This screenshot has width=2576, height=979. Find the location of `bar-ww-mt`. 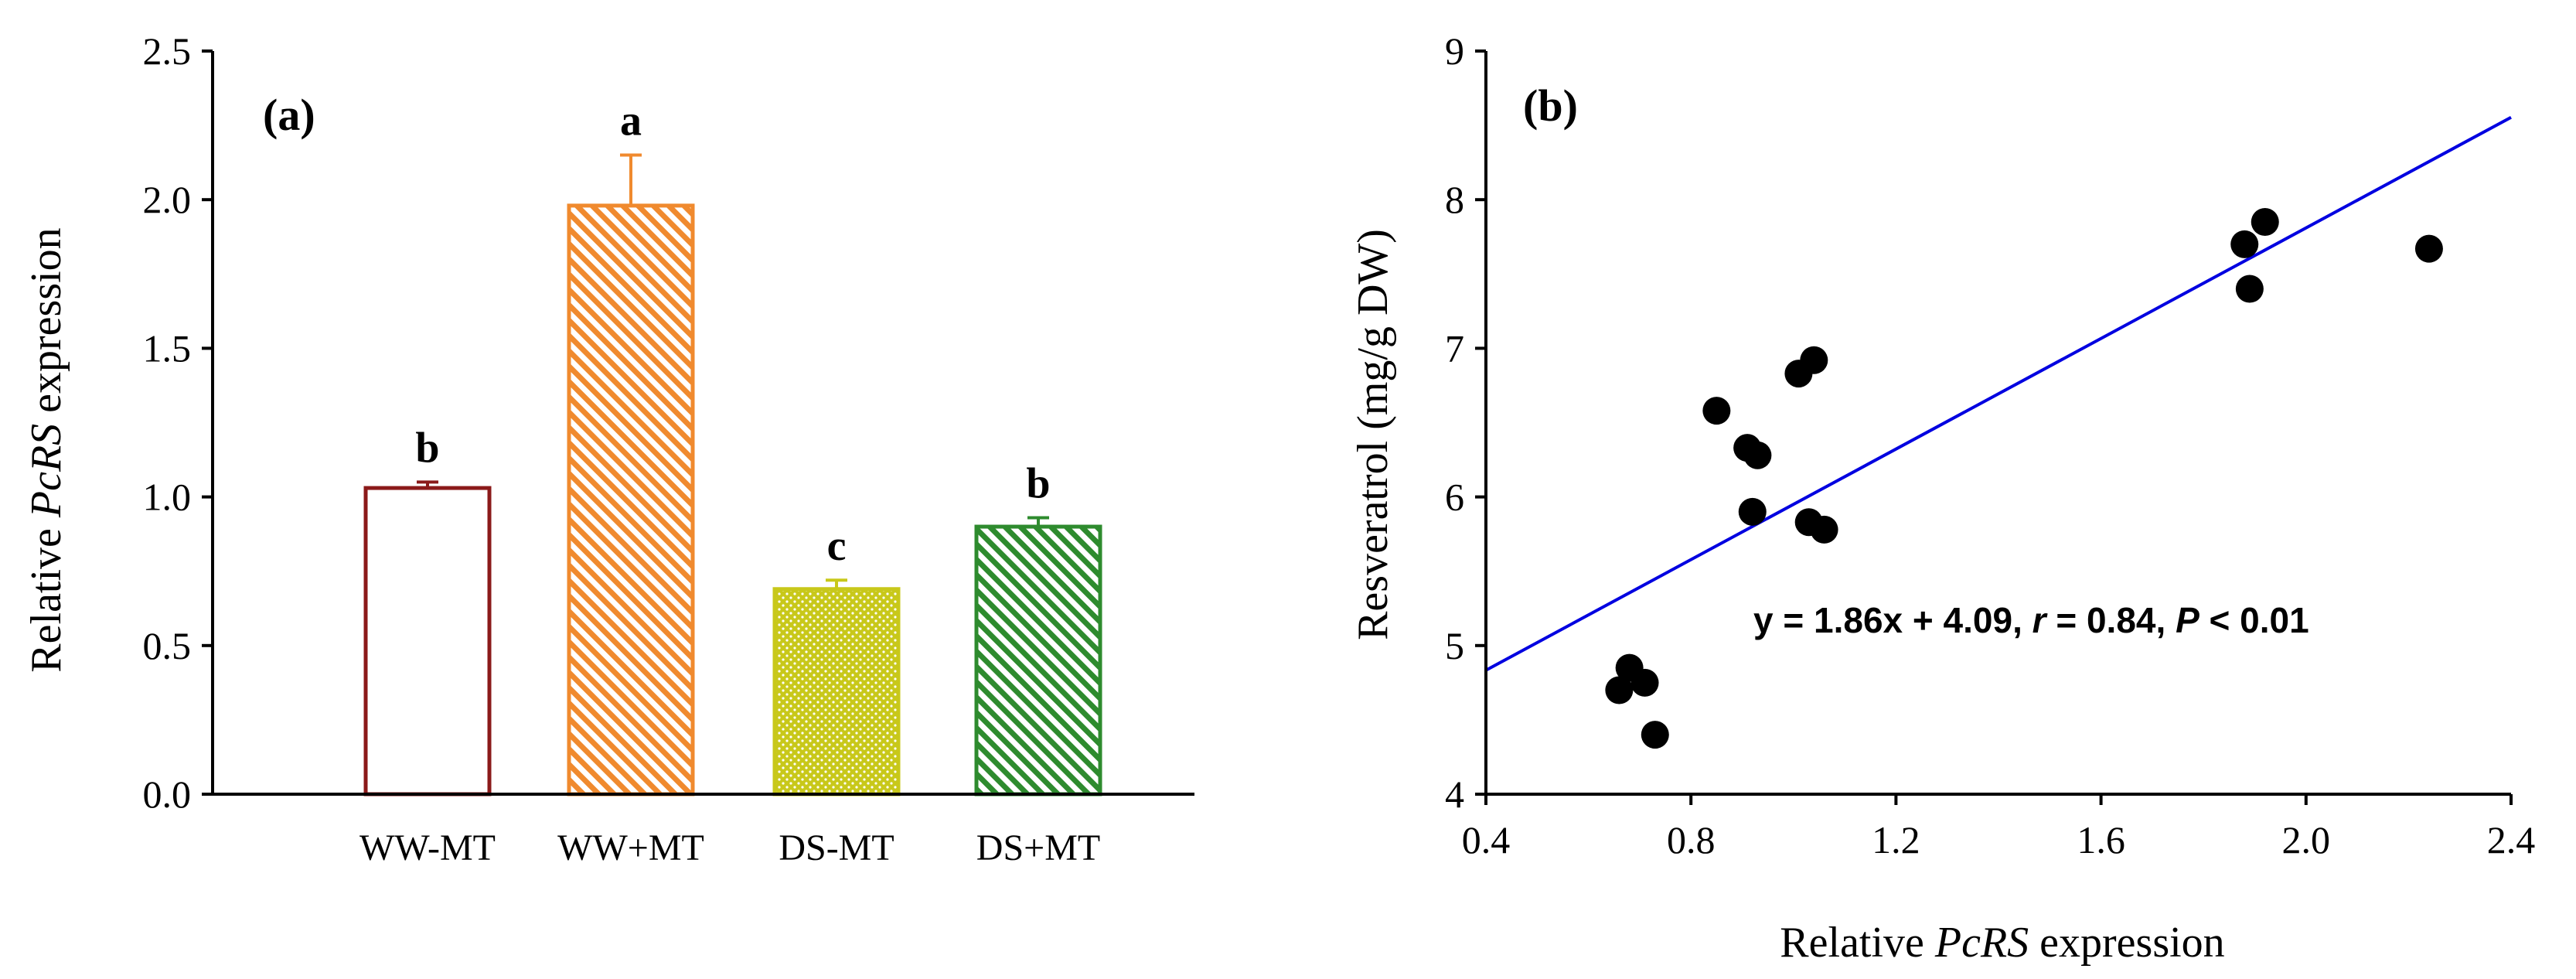

bar-ww-mt is located at coordinates (427, 641).